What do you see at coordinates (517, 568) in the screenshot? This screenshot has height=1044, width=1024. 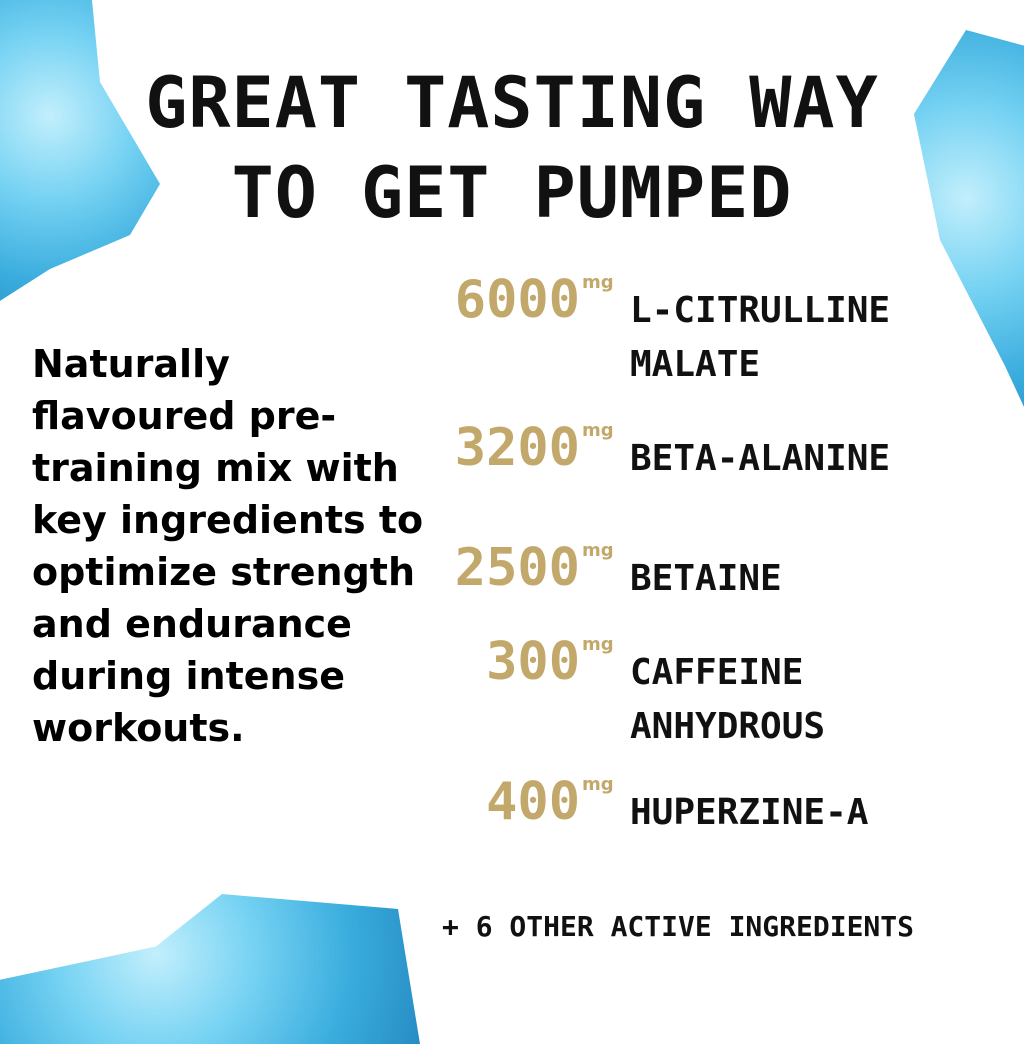 I see `ingredient-amount: 2500` at bounding box center [517, 568].